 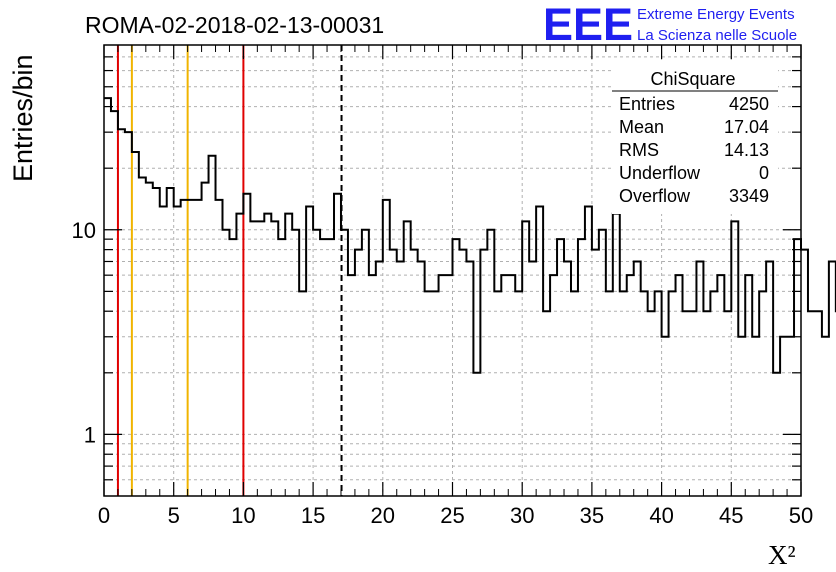 I want to click on x-tick-label: 15, so click(x=313, y=515).